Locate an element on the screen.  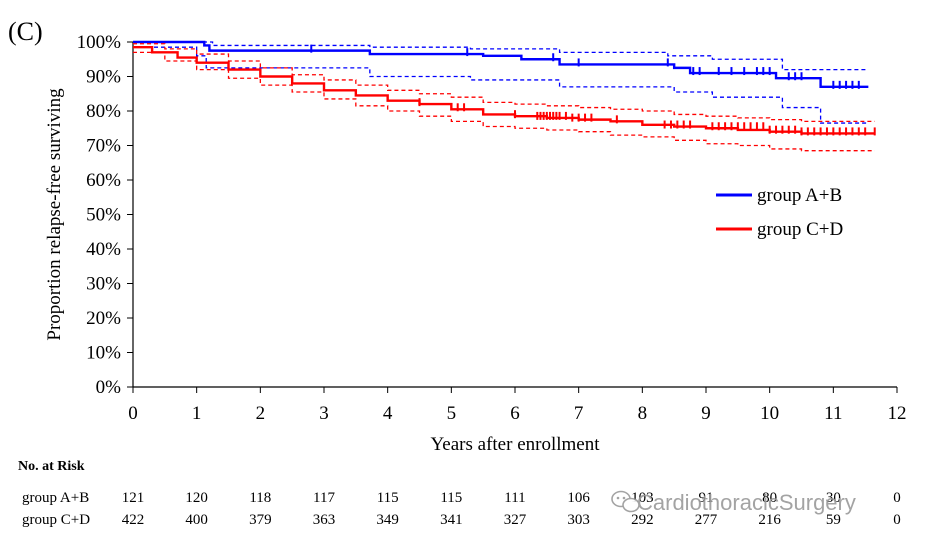
risk-count: 59 is located at coordinates (833, 520).